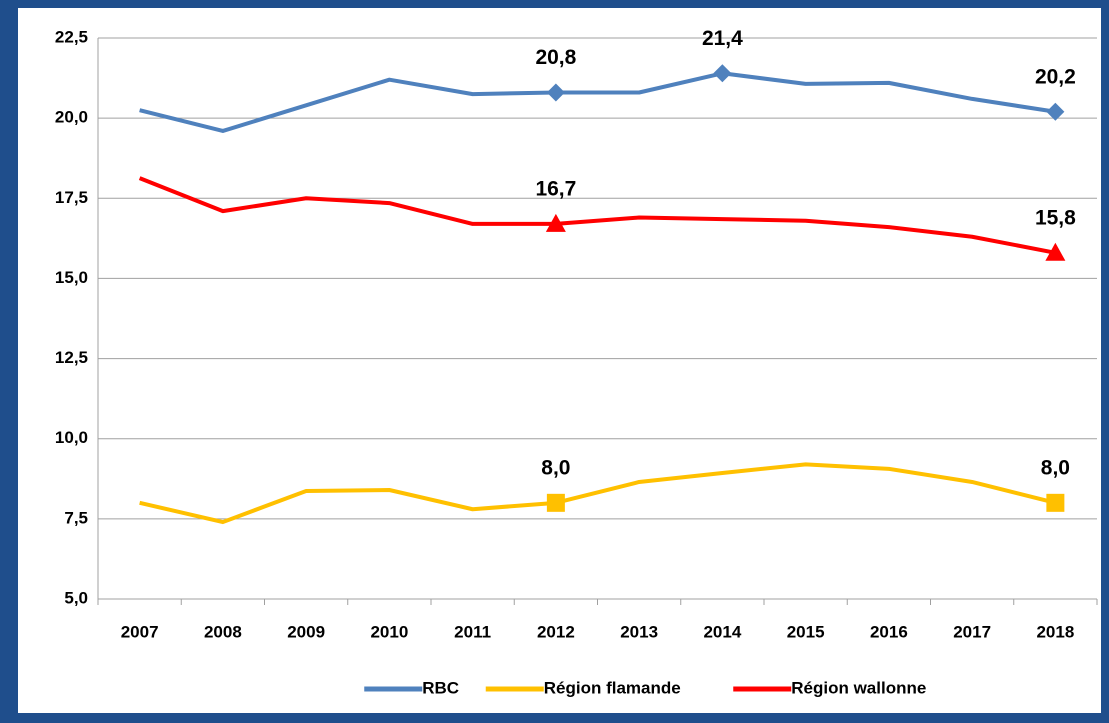 Image resolution: width=1109 pixels, height=723 pixels. What do you see at coordinates (639, 631) in the screenshot?
I see `x-tick-label: 2013` at bounding box center [639, 631].